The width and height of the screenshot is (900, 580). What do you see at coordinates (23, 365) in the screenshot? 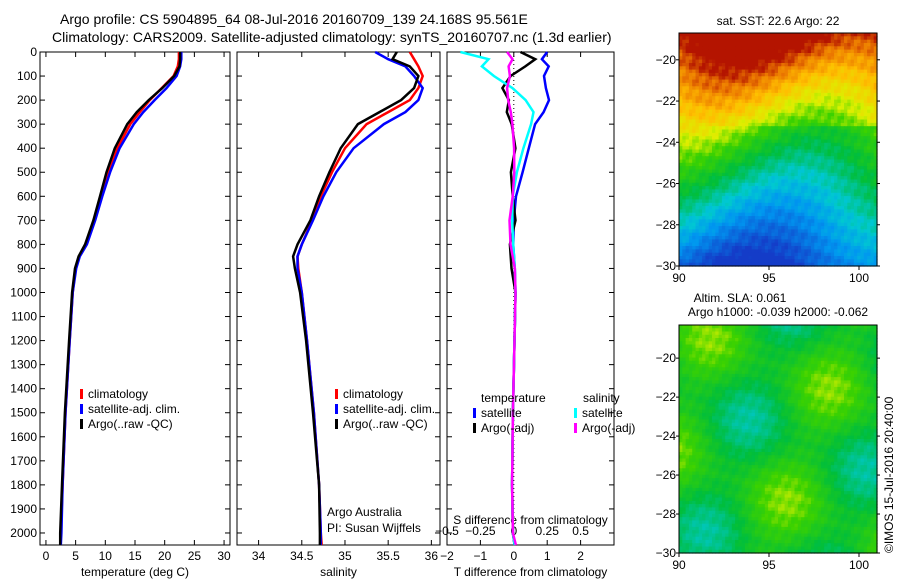
I see `y-tick-label: 1300` at bounding box center [23, 365].